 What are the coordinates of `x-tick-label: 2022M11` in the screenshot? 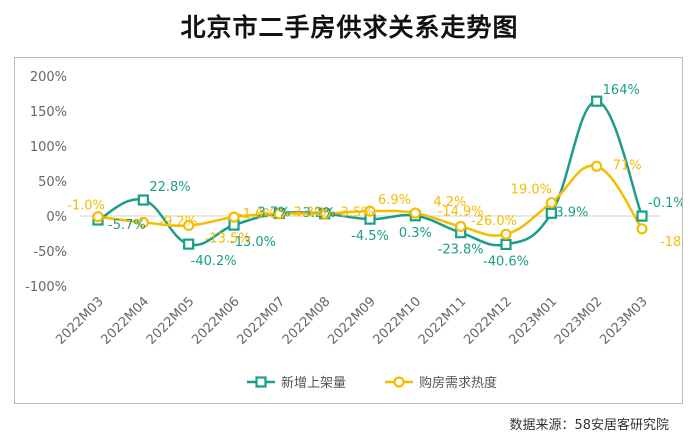 It's located at (443, 321).